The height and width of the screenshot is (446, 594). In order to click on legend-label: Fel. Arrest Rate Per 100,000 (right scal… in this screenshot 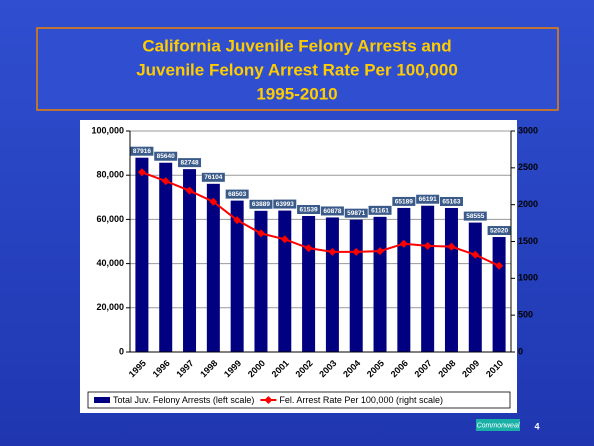, I will do `click(361, 400)`.